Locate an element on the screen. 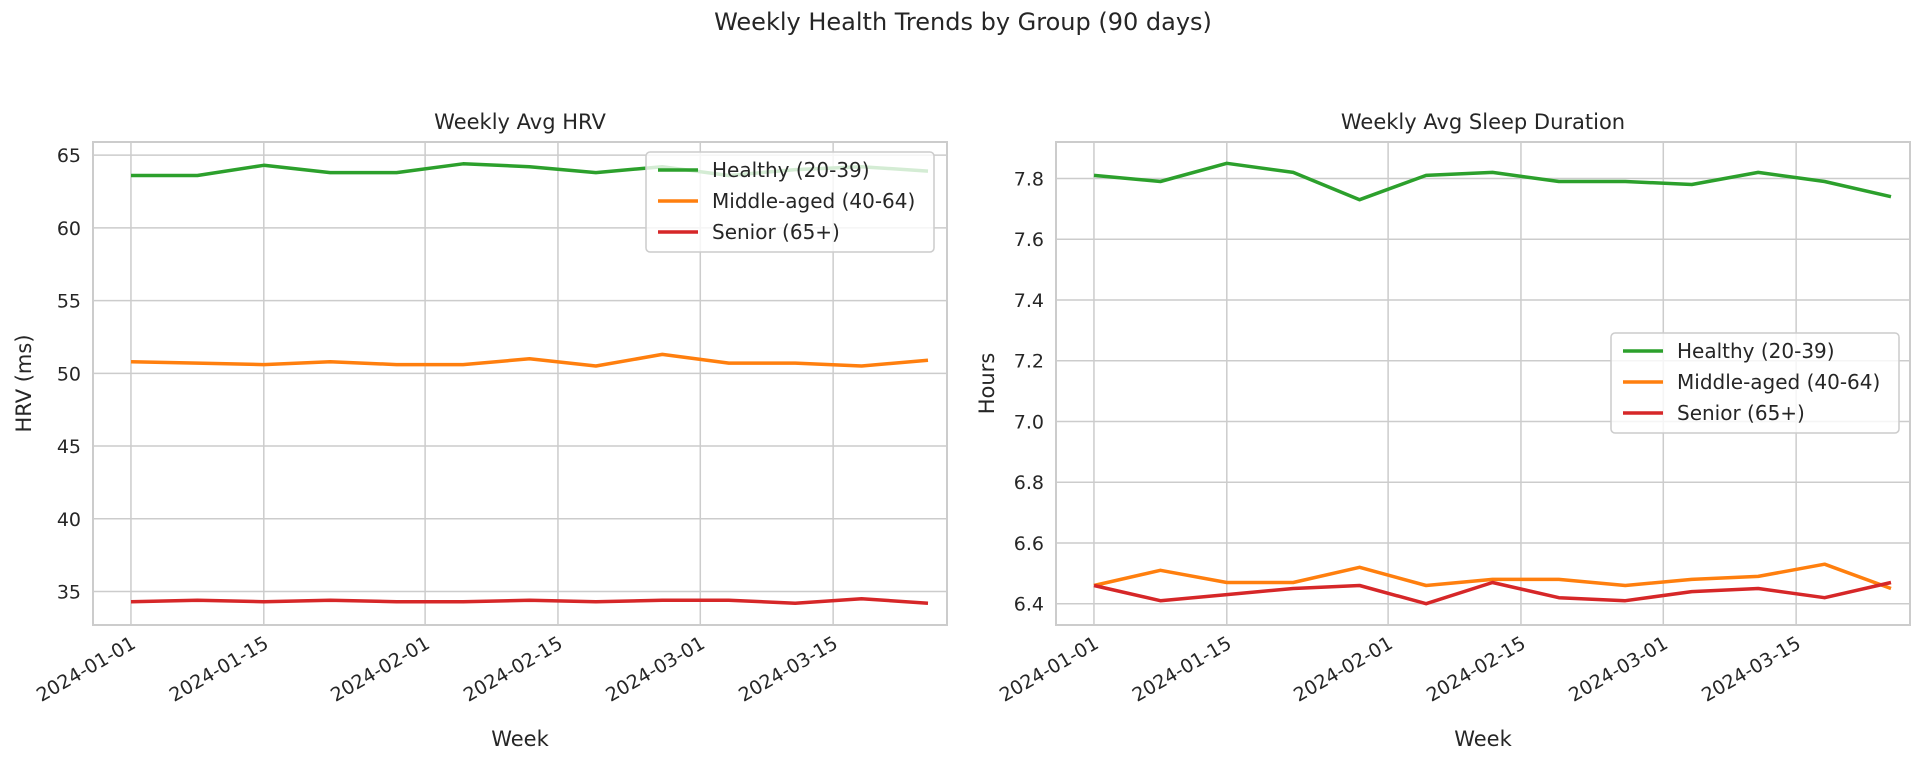 The width and height of the screenshot is (1926, 767). y-tick-label: 7.6 is located at coordinates (1029, 240).